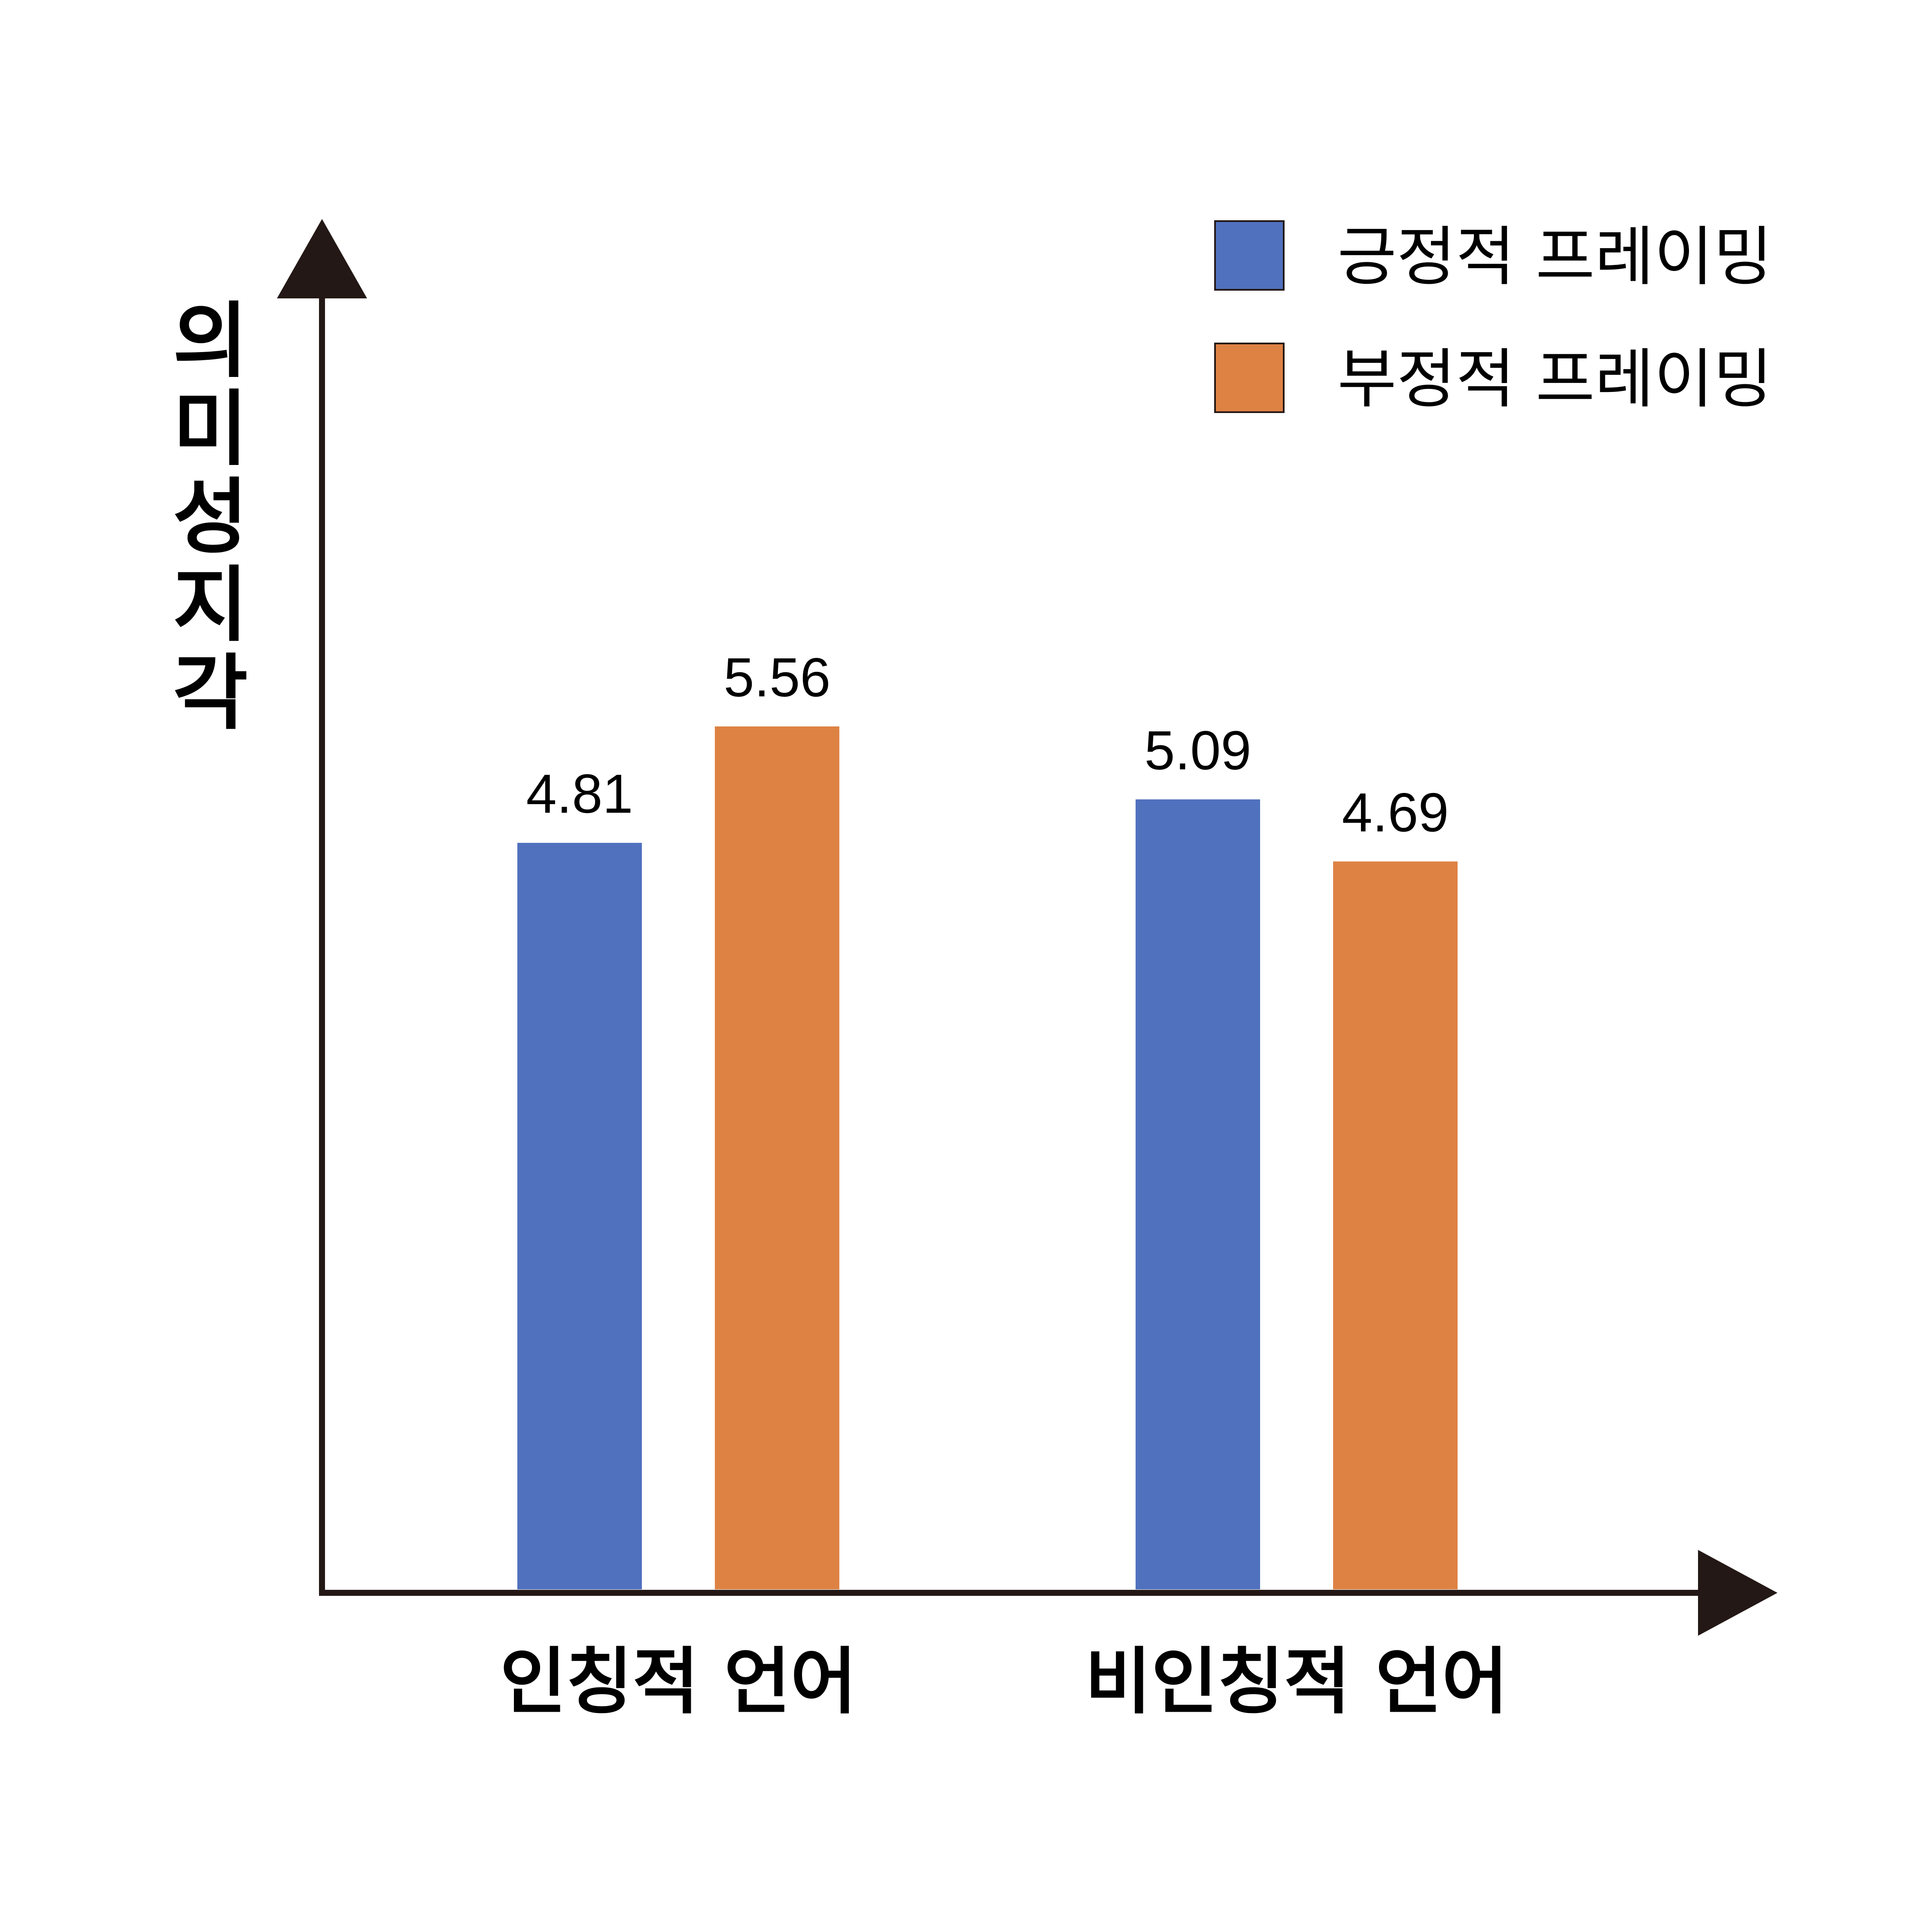 The height and width of the screenshot is (1932, 1932). What do you see at coordinates (987, 746) in the screenshot?
I see `value-labels-group: 4.81 5.56 5.09 4.69` at bounding box center [987, 746].